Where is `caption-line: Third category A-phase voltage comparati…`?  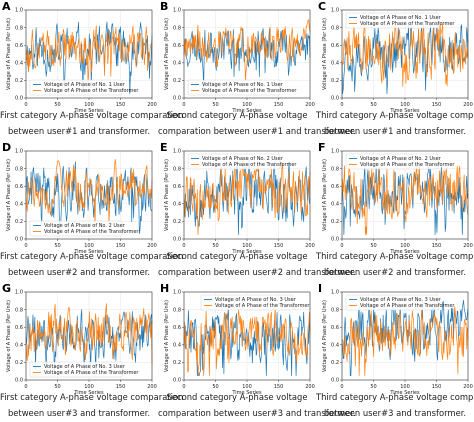
caption-line: Third category A-phase voltage comparati… is located at coordinates (395, 256).